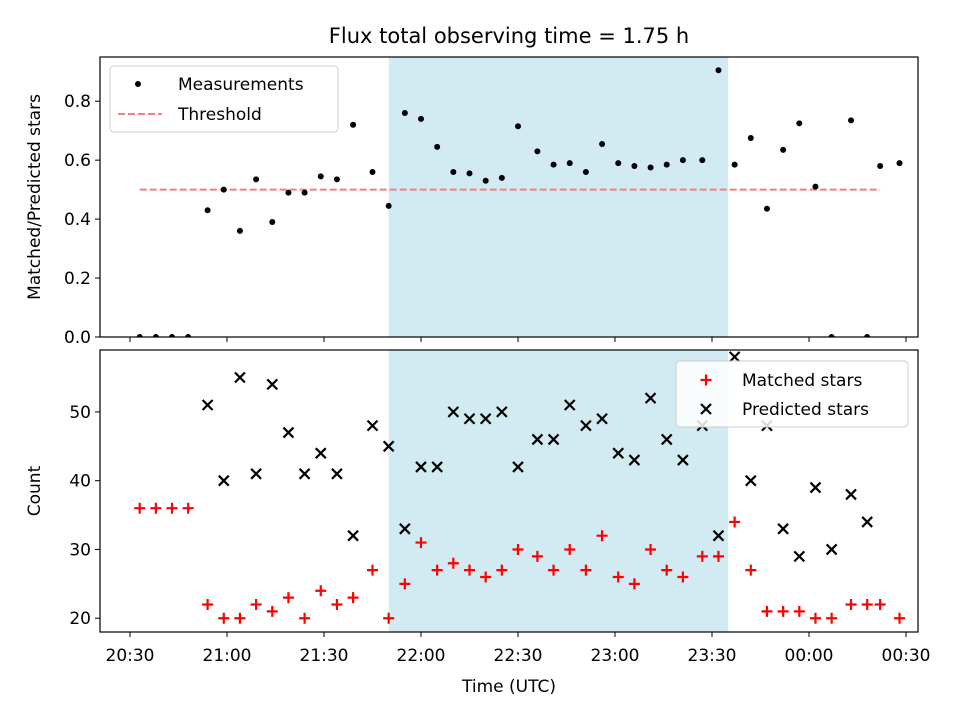  What do you see at coordinates (35, 490) in the screenshot?
I see `y-axis-label: Count` at bounding box center [35, 490].